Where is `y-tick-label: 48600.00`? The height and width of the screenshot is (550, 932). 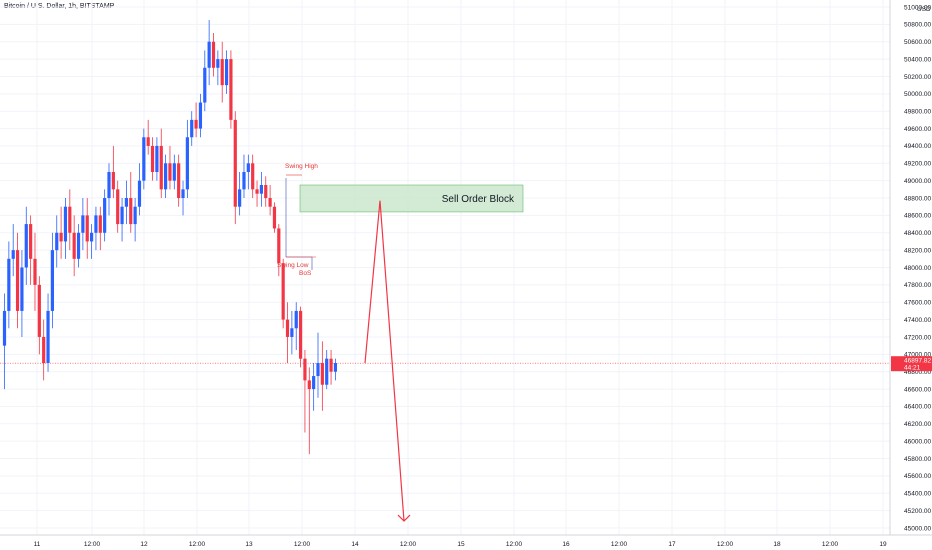
y-tick-label: 48600.00 is located at coordinates (917, 216).